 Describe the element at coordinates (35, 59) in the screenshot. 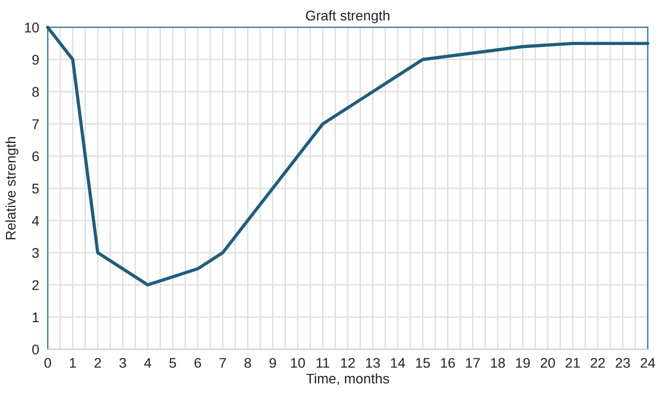

I see `y-tick-label: 9` at that location.